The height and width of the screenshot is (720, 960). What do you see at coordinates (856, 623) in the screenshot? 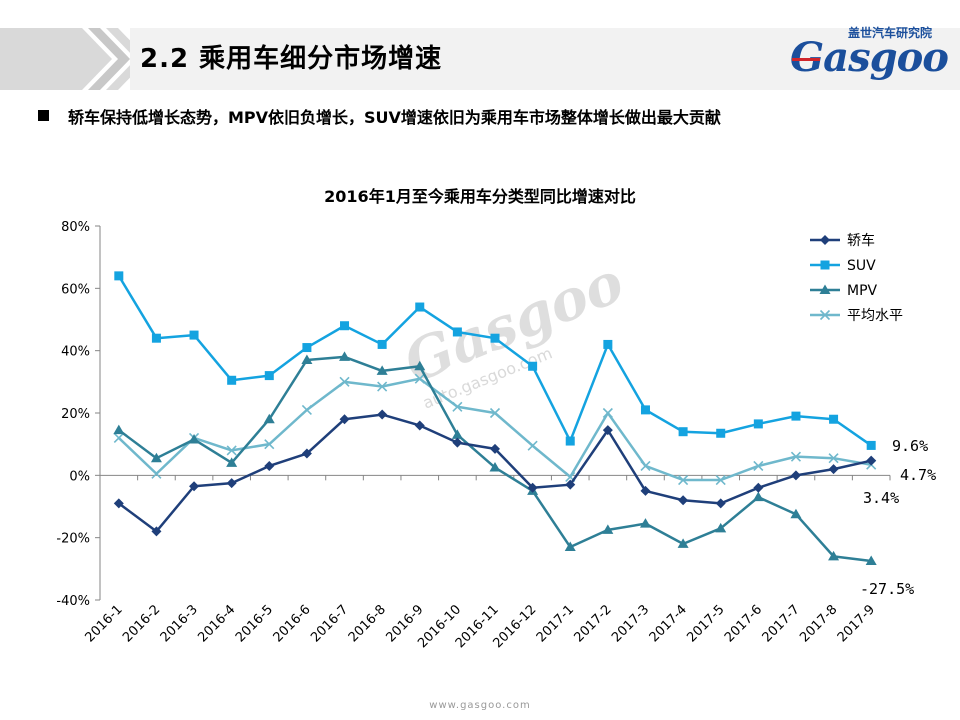
I see `x-tick-label: 2017-9` at bounding box center [856, 623].